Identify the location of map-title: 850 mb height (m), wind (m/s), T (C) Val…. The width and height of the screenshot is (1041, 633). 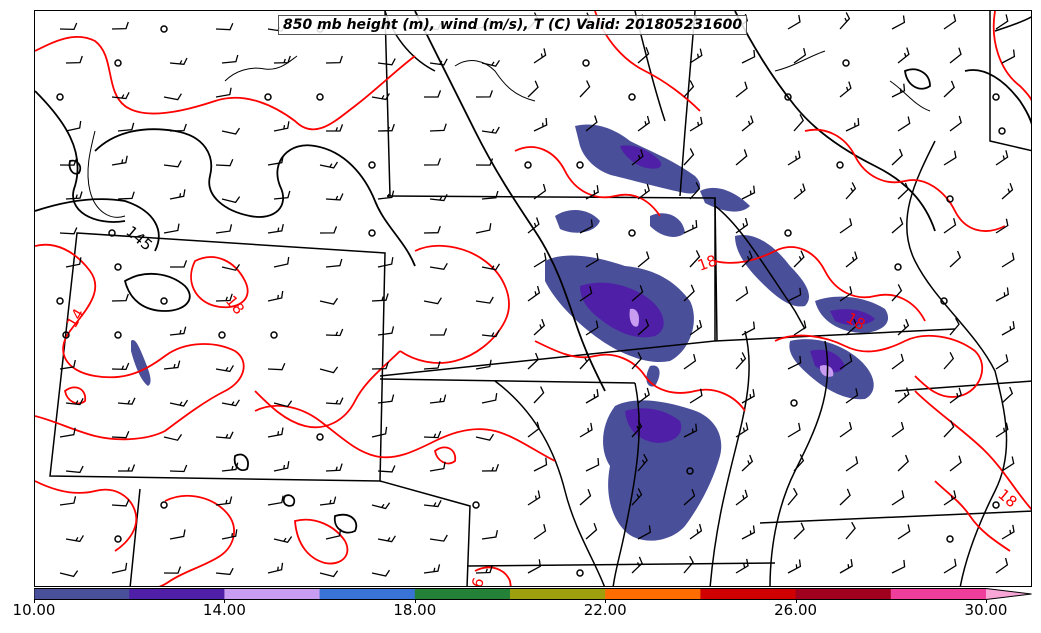
(513, 25).